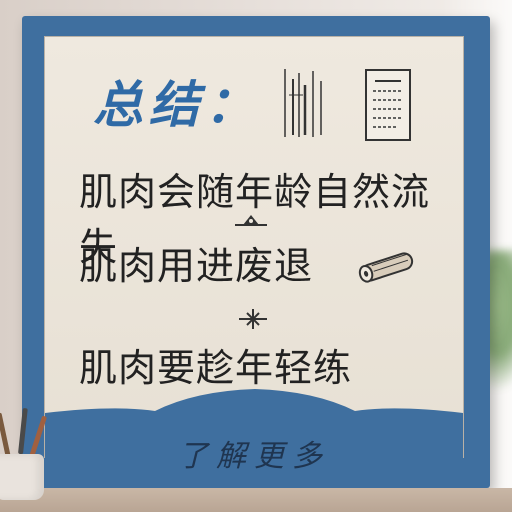 The height and width of the screenshot is (512, 512). I want to click on summary-line-1: 肌肉会随年龄自然流失, so click(255, 219).